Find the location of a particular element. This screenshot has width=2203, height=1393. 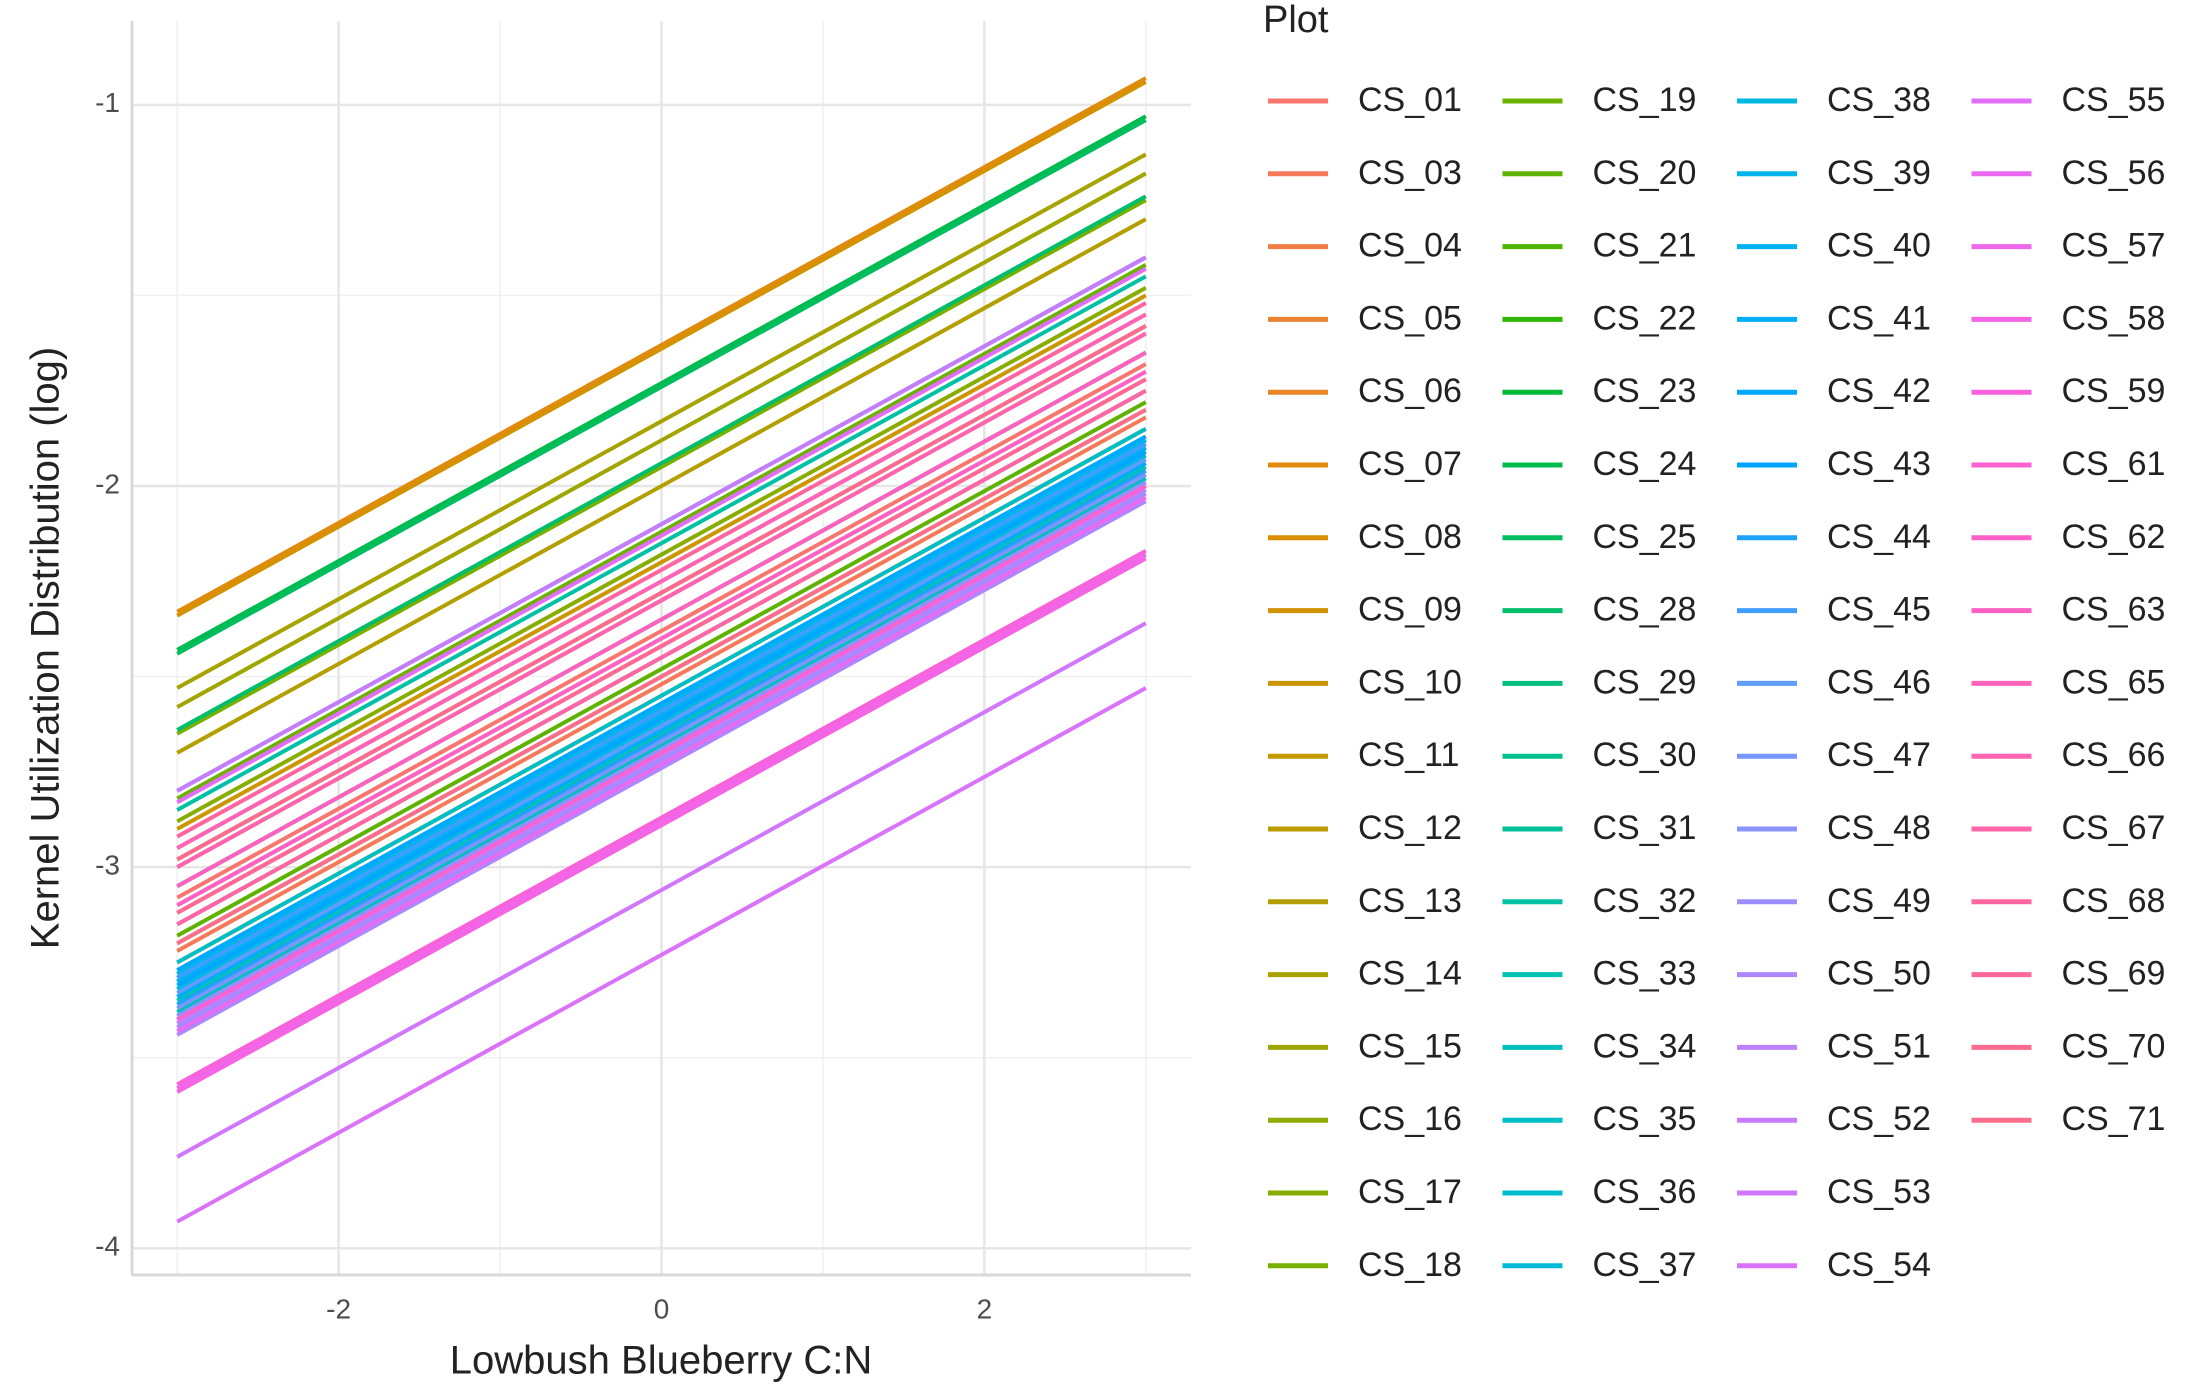

legend-label: CS_69 is located at coordinates (2114, 974).